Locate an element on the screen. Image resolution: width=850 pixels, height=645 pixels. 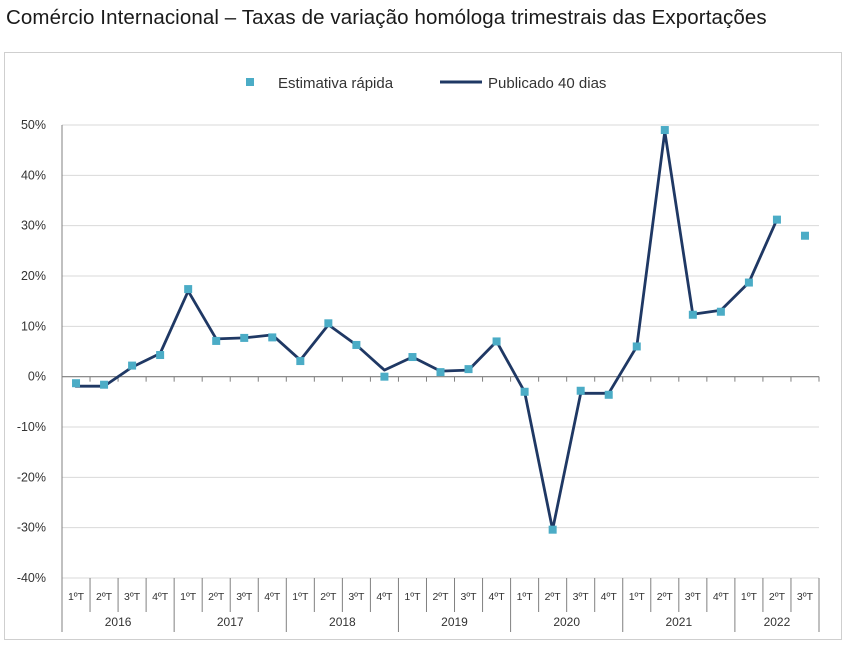
year-label: 2021 is located at coordinates (678, 622).